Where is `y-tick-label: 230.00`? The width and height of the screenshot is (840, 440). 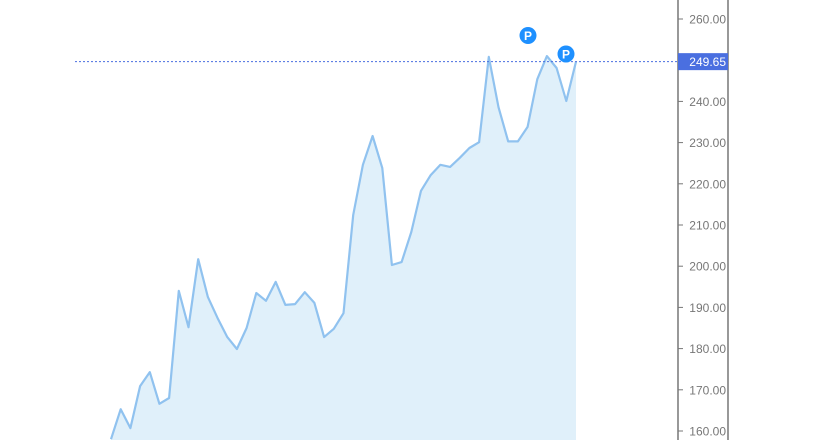 y-tick-label: 230.00 is located at coordinates (707, 143).